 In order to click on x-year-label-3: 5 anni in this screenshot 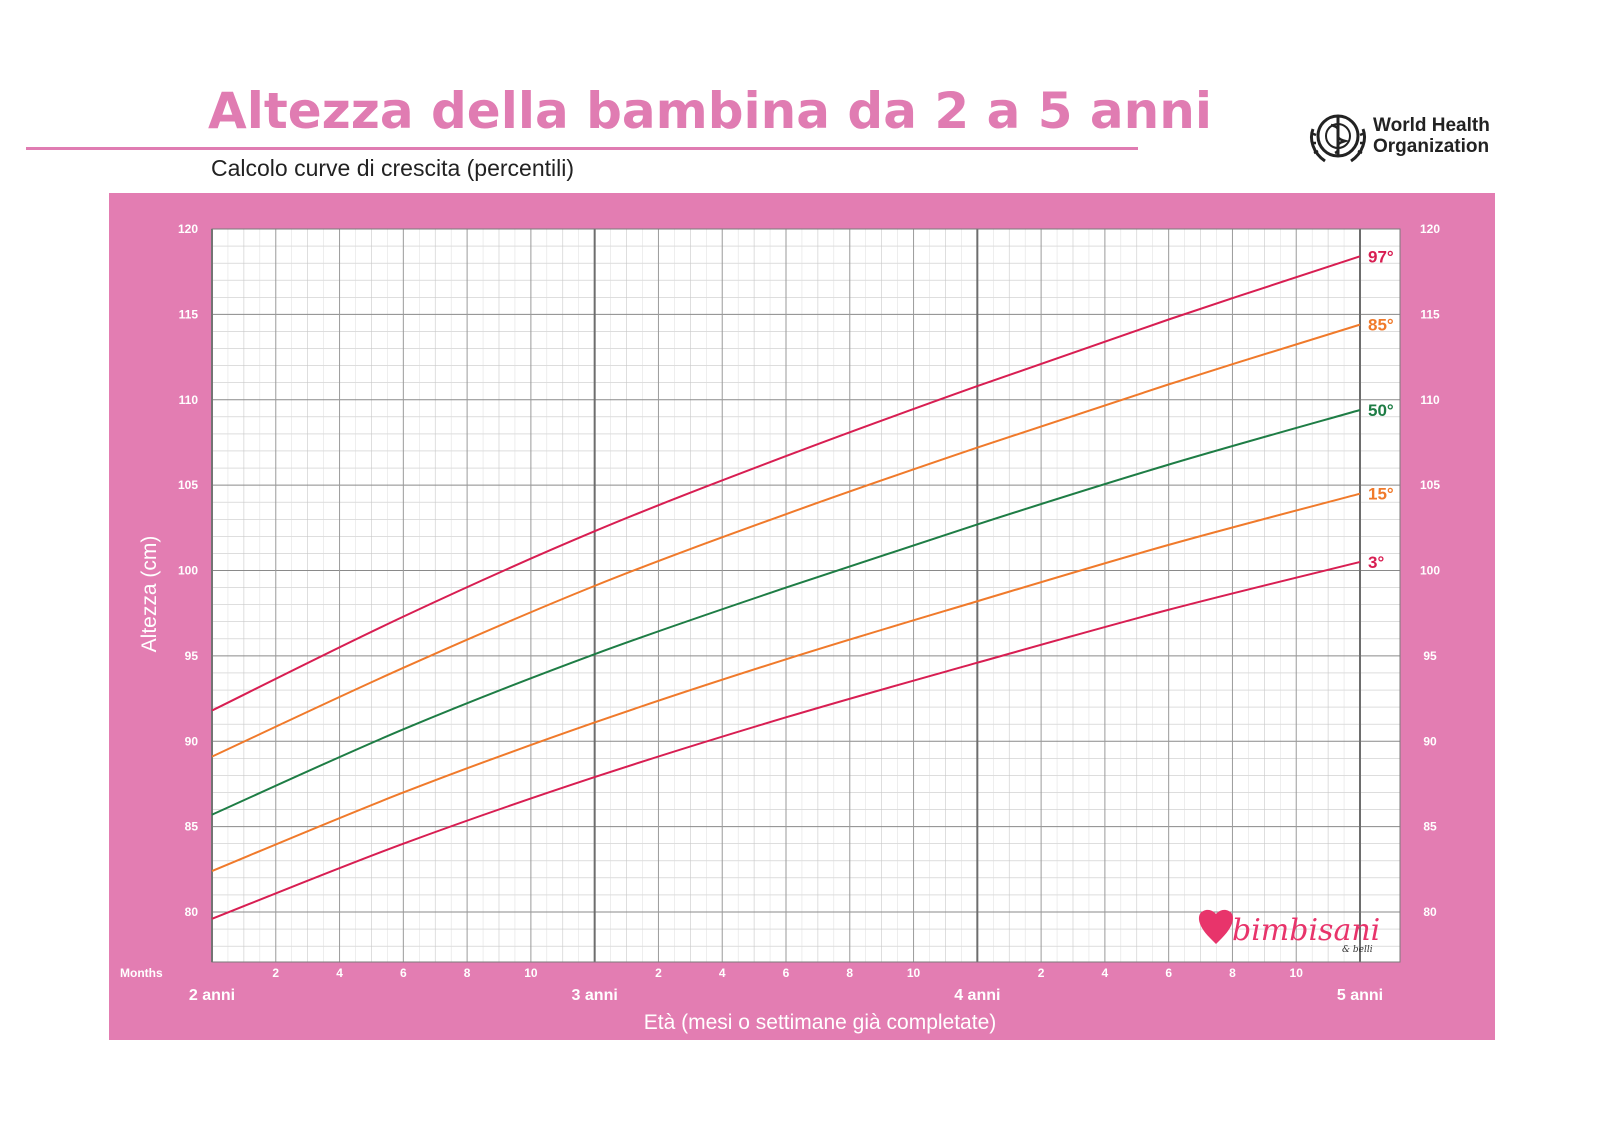, I will do `click(1360, 995)`.